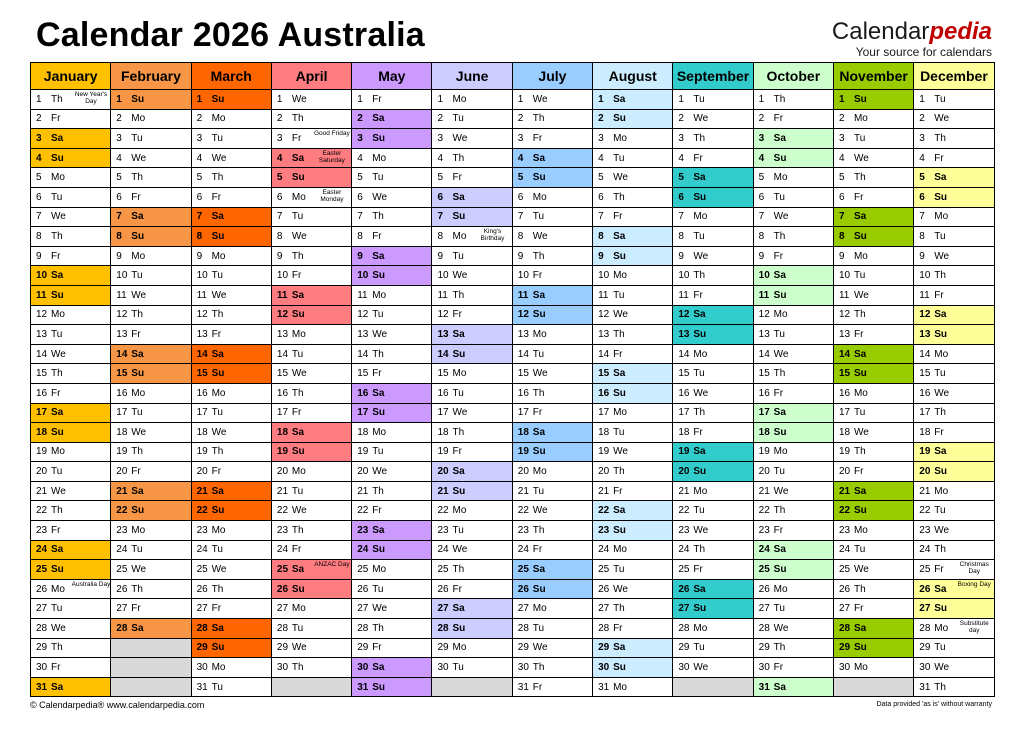 The height and width of the screenshot is (733, 1024). Describe the element at coordinates (392, 275) in the screenshot. I see `day-cell: 10 Su` at that location.